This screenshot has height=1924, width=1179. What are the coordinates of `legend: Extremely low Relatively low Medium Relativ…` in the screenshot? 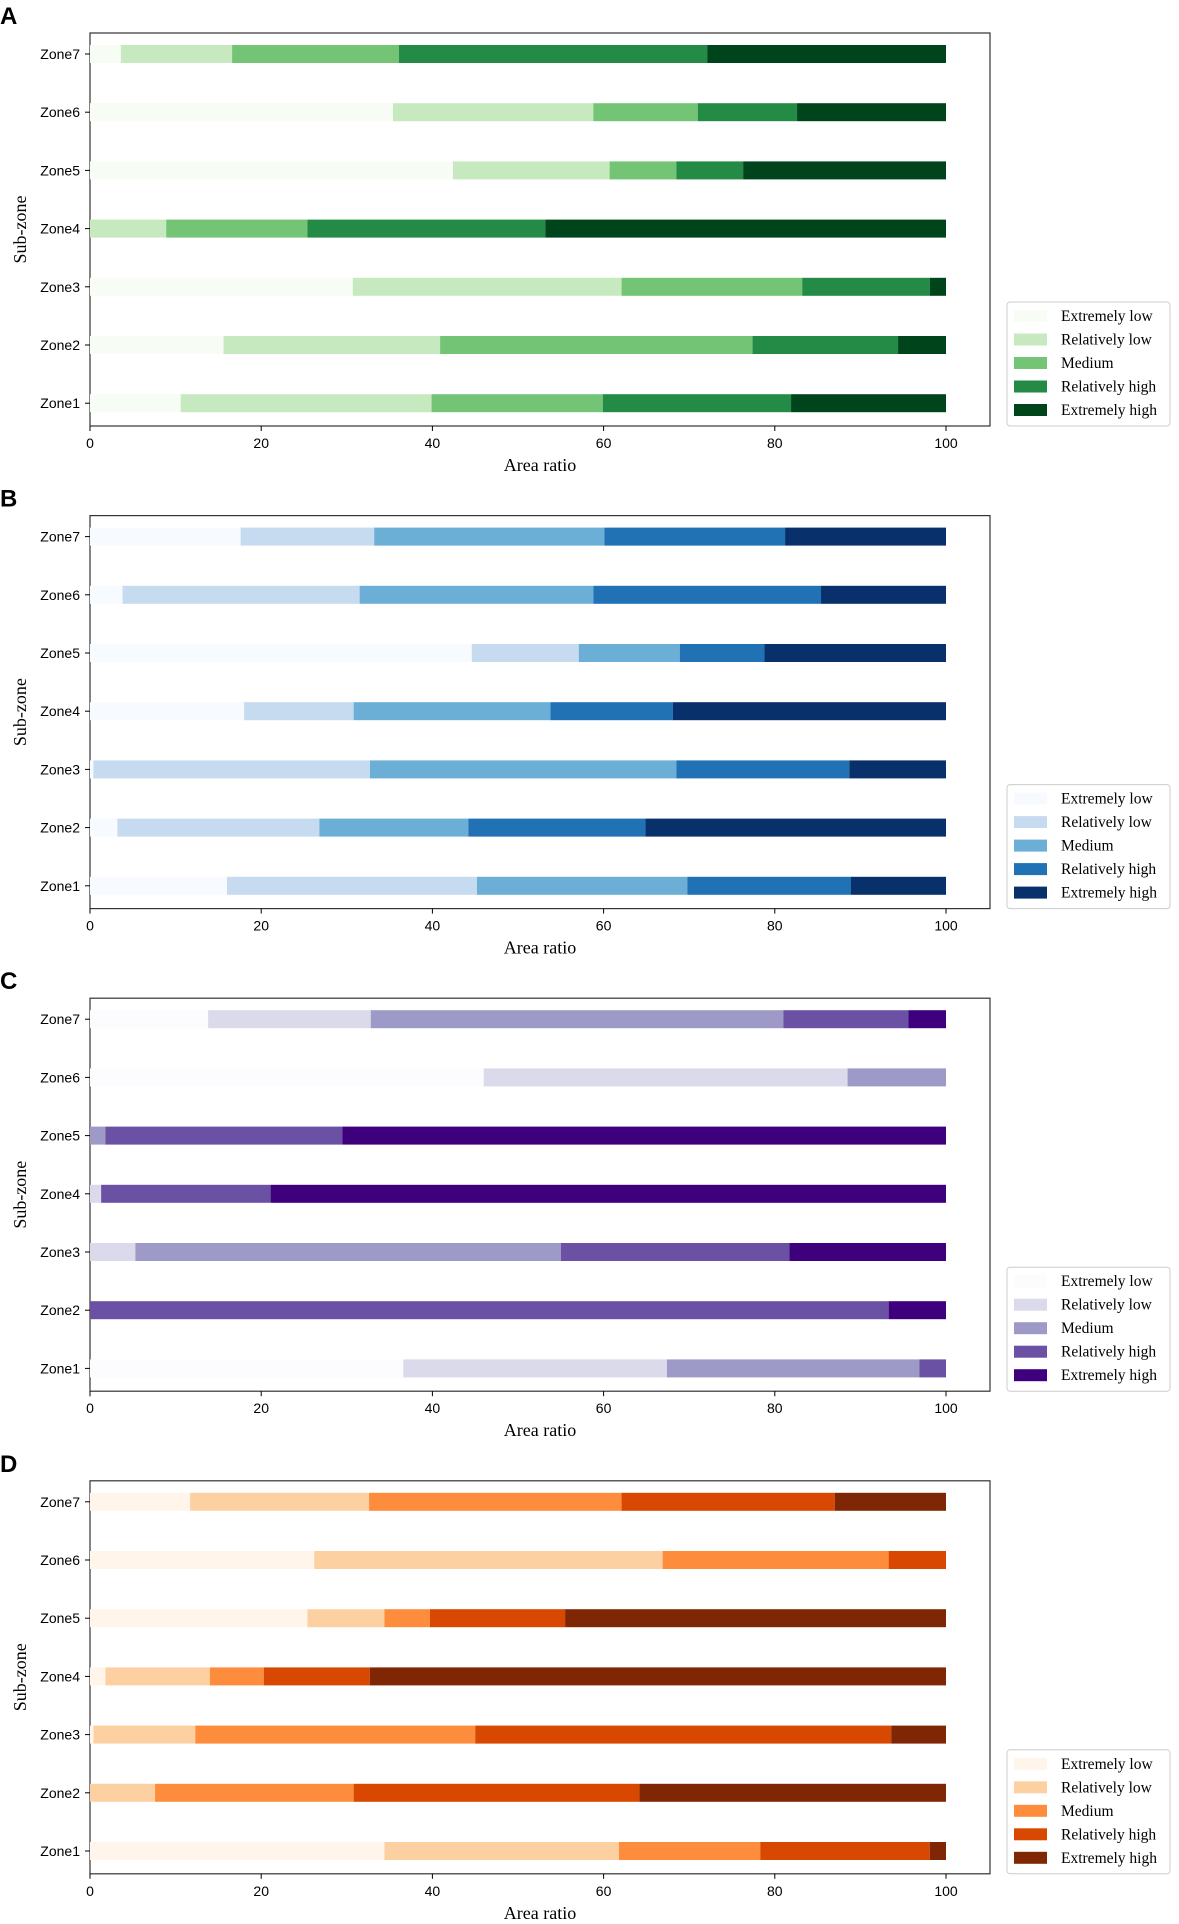 It's located at (1088, 847).